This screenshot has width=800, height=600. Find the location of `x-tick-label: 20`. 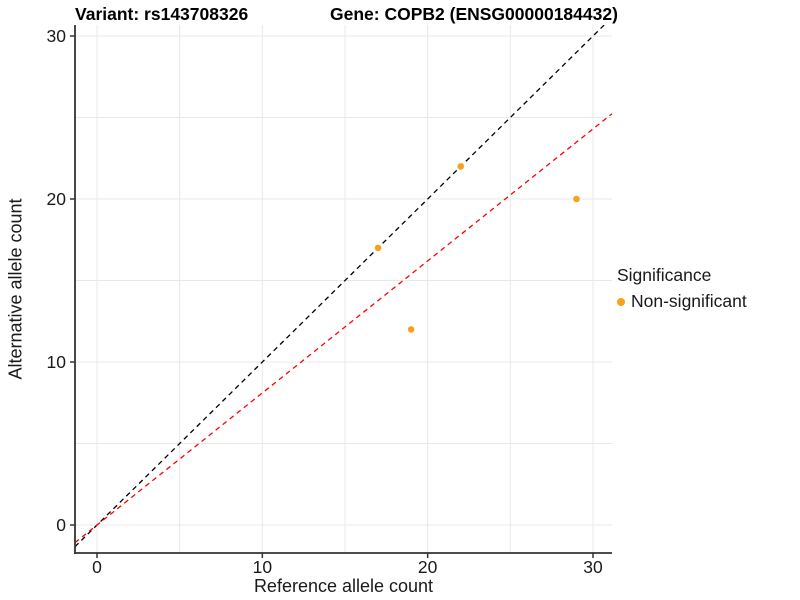

x-tick-label: 20 is located at coordinates (428, 567).